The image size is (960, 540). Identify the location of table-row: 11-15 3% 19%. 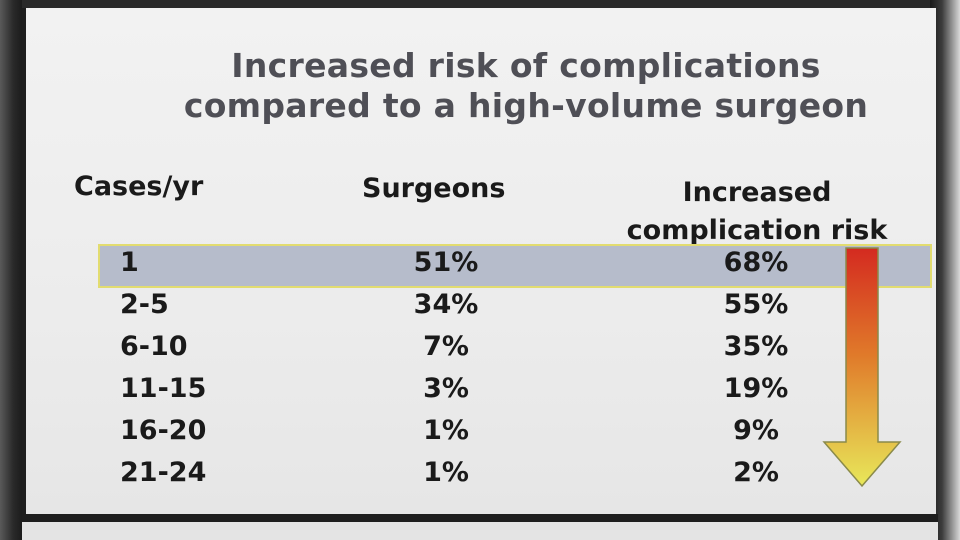
(483, 388).